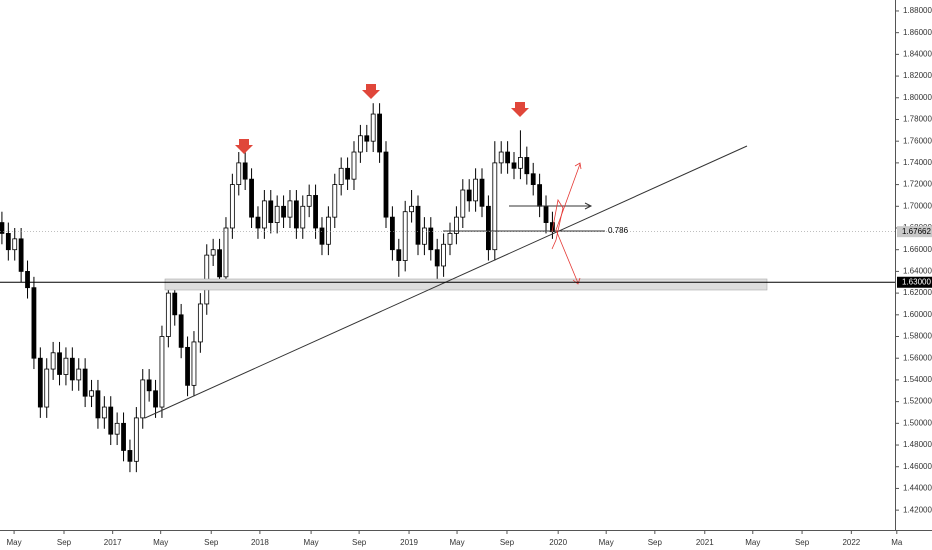  I want to click on y-tick-label: 1.66000, so click(917, 249).